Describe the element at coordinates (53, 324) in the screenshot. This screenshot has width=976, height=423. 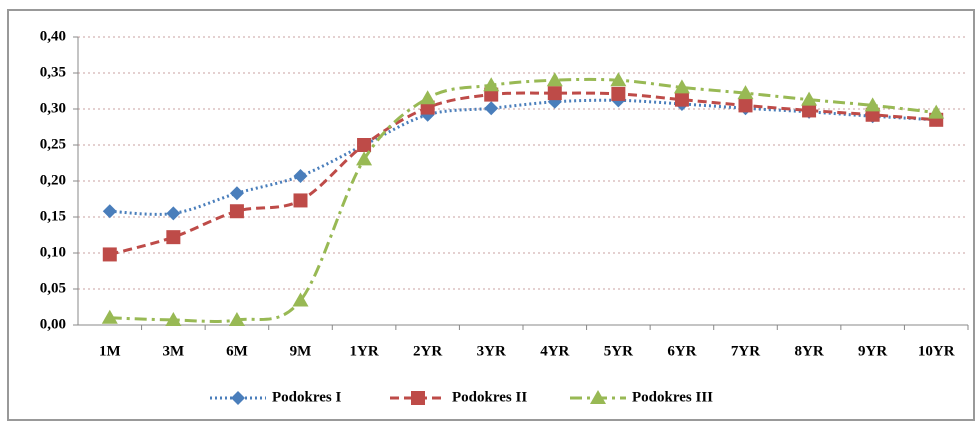
I see `y-tick-label: 0,00` at that location.